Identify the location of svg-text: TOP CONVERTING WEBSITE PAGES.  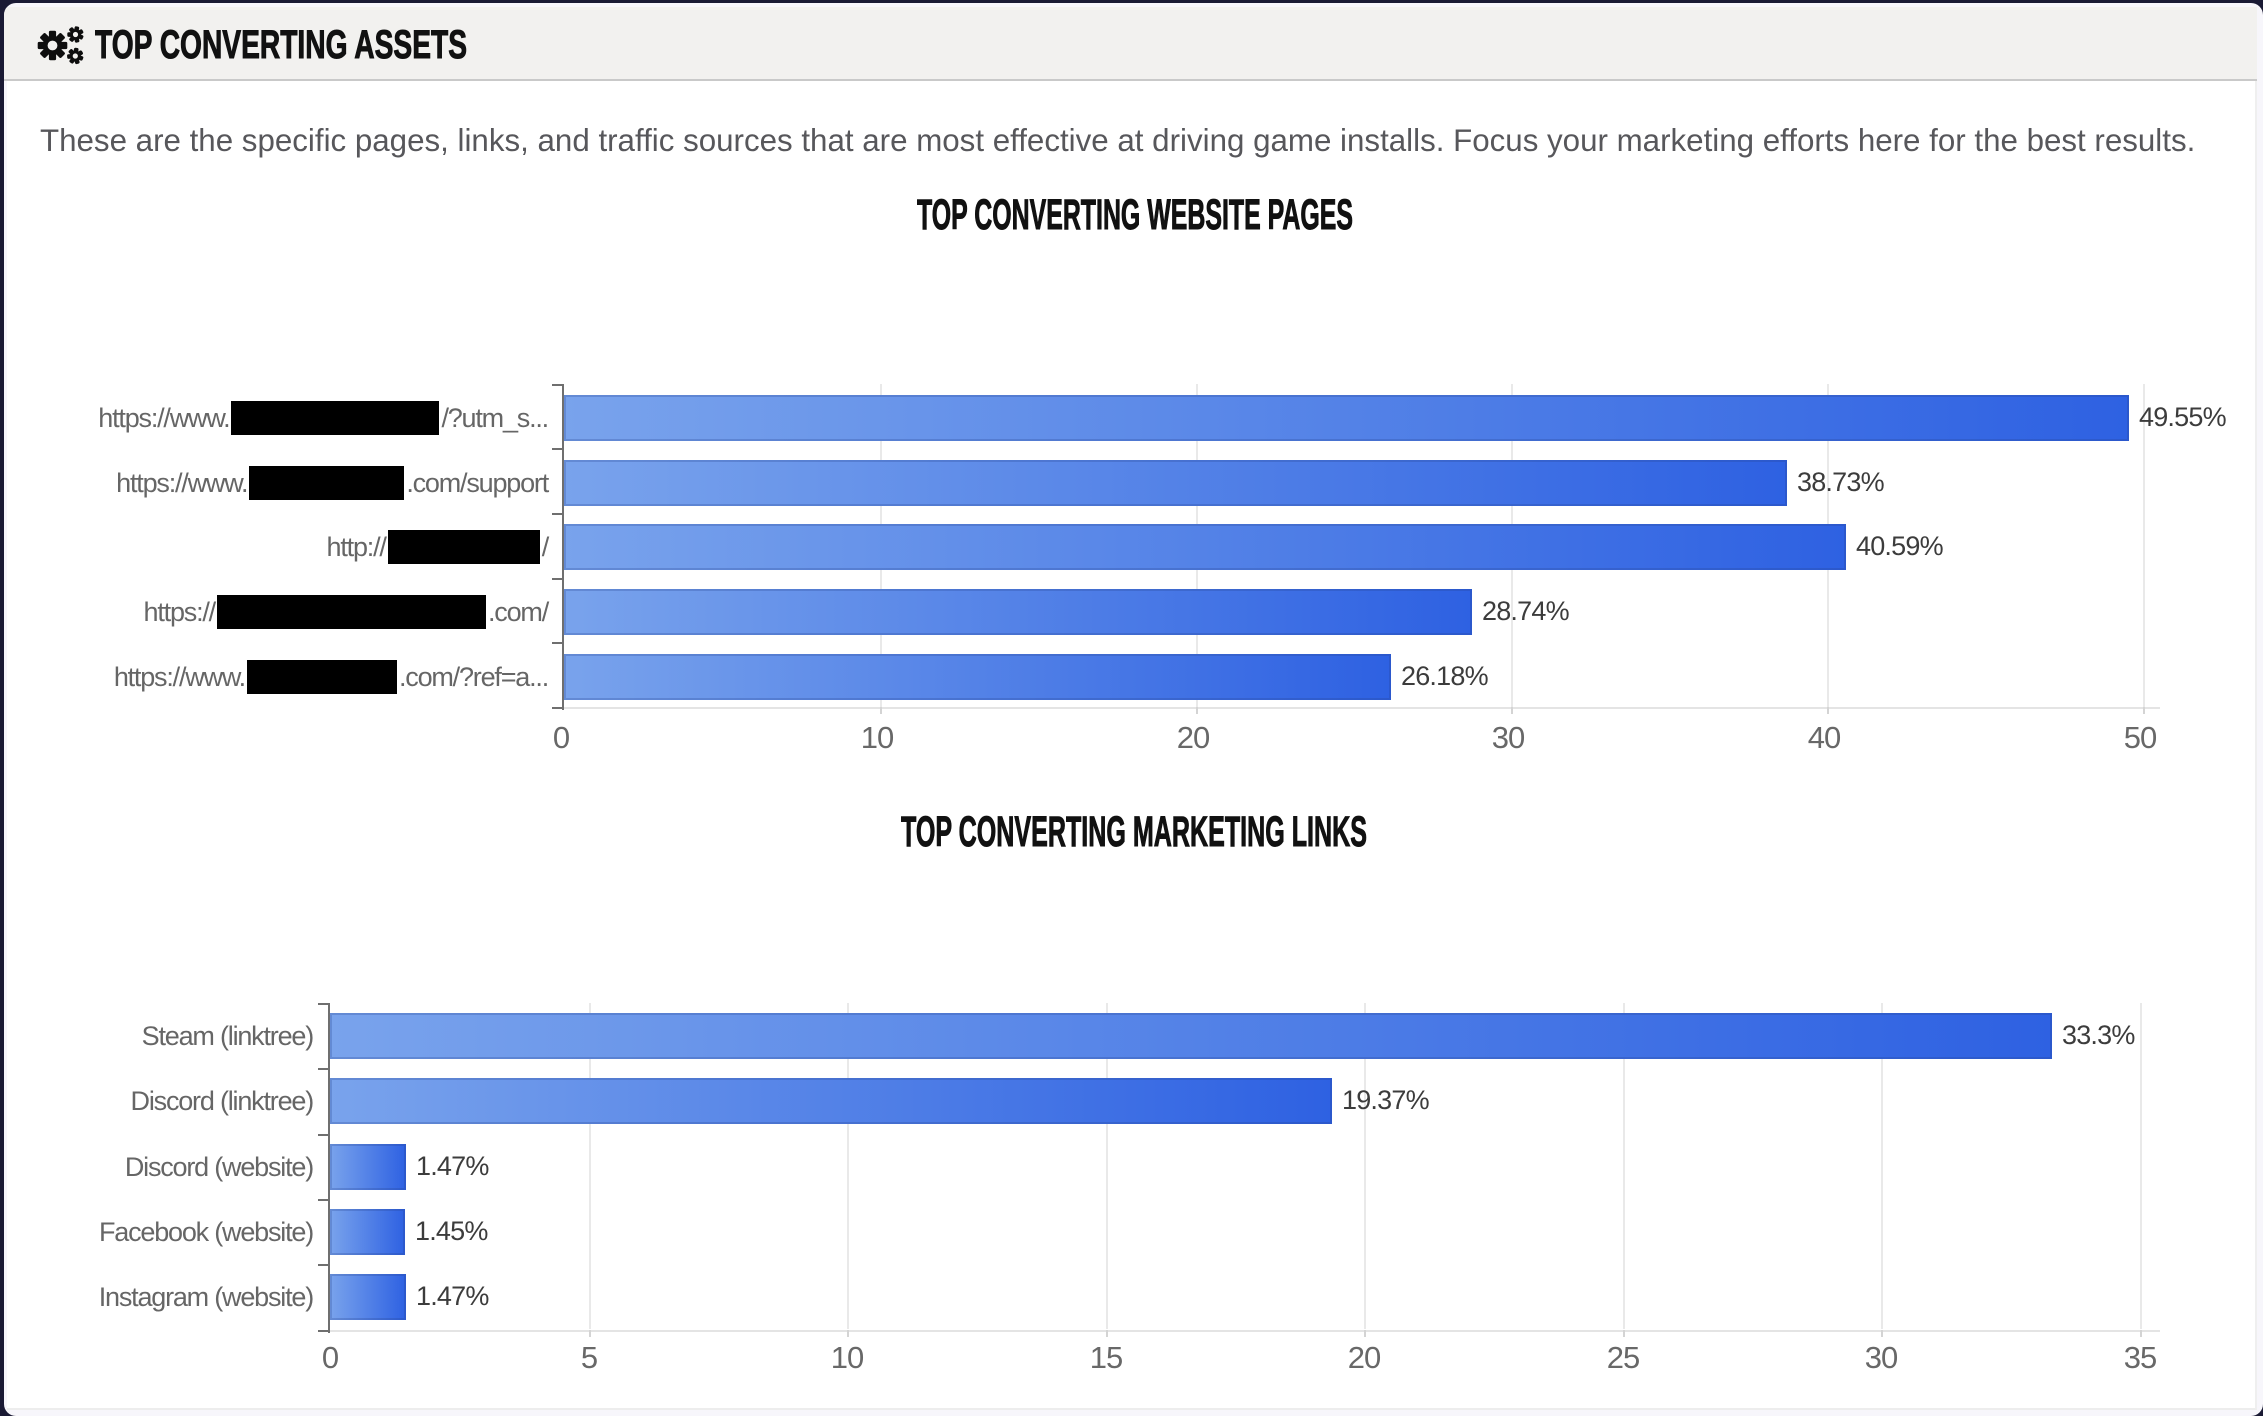
(1135, 215).